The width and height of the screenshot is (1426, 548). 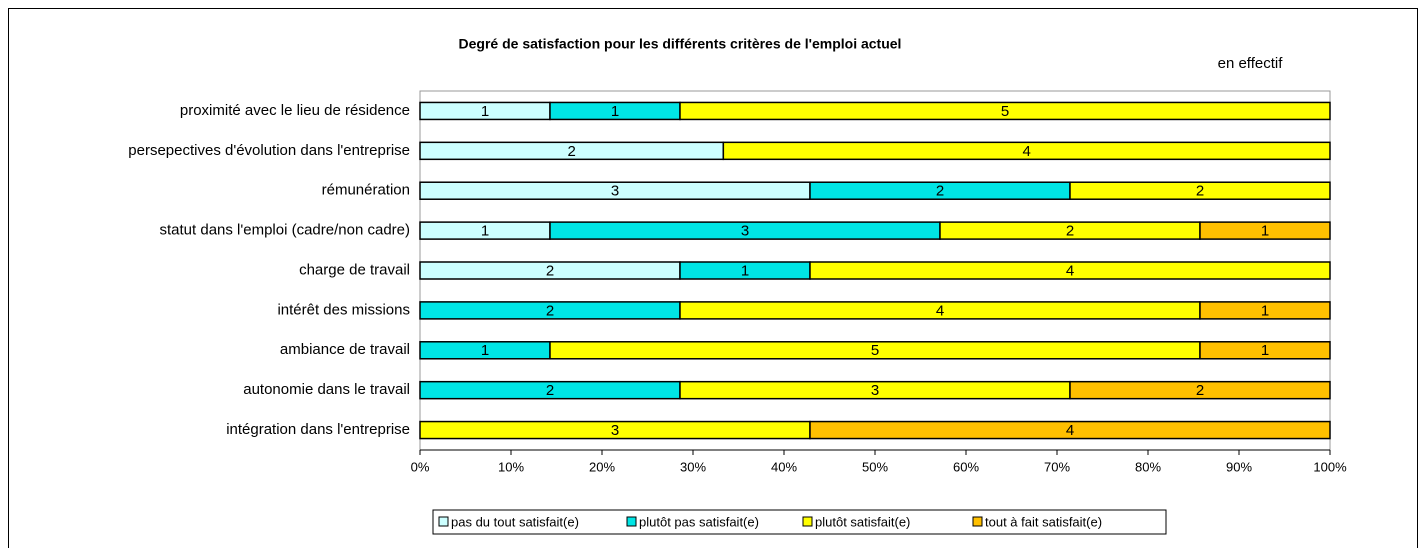 I want to click on legend-box, so click(x=799, y=522).